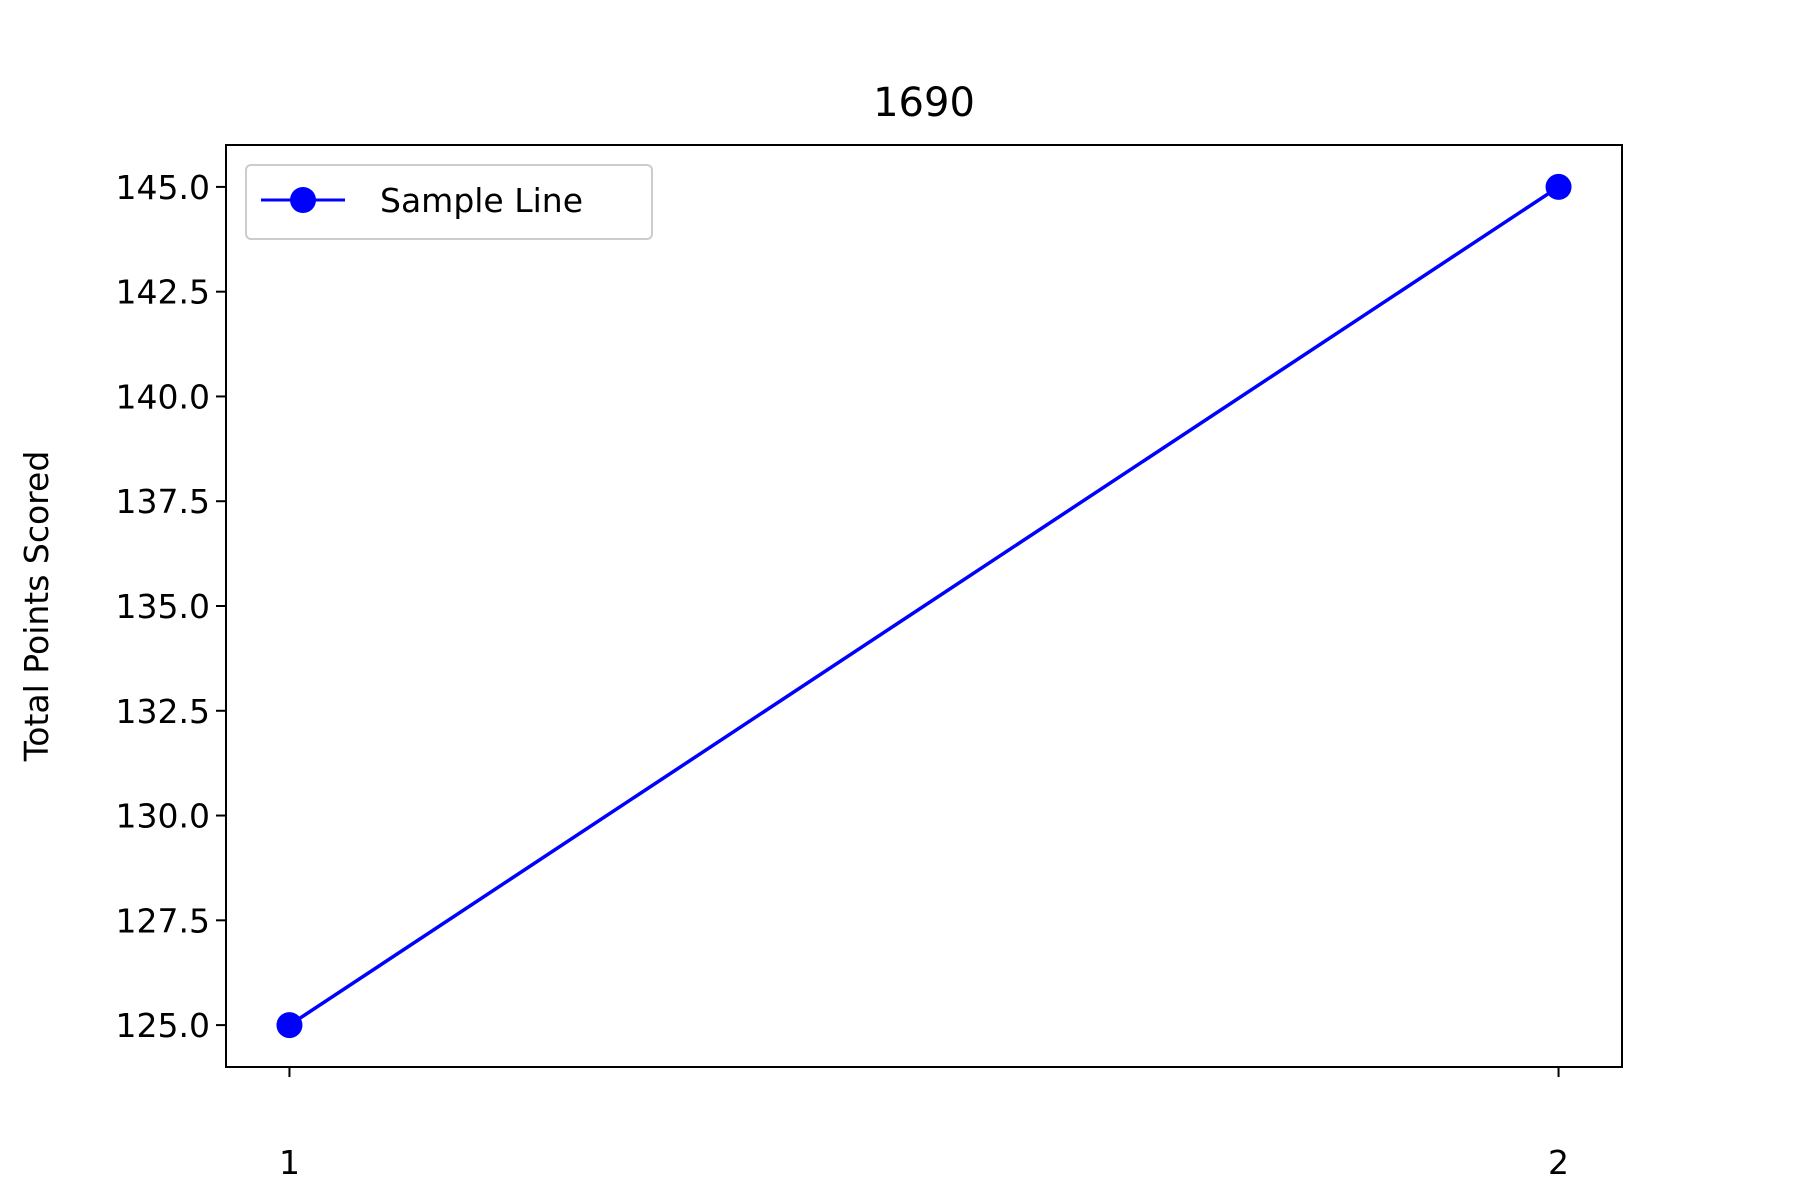 This screenshot has height=1200, width=1800. What do you see at coordinates (163, 816) in the screenshot?
I see `y-tick-label: 130.0` at bounding box center [163, 816].